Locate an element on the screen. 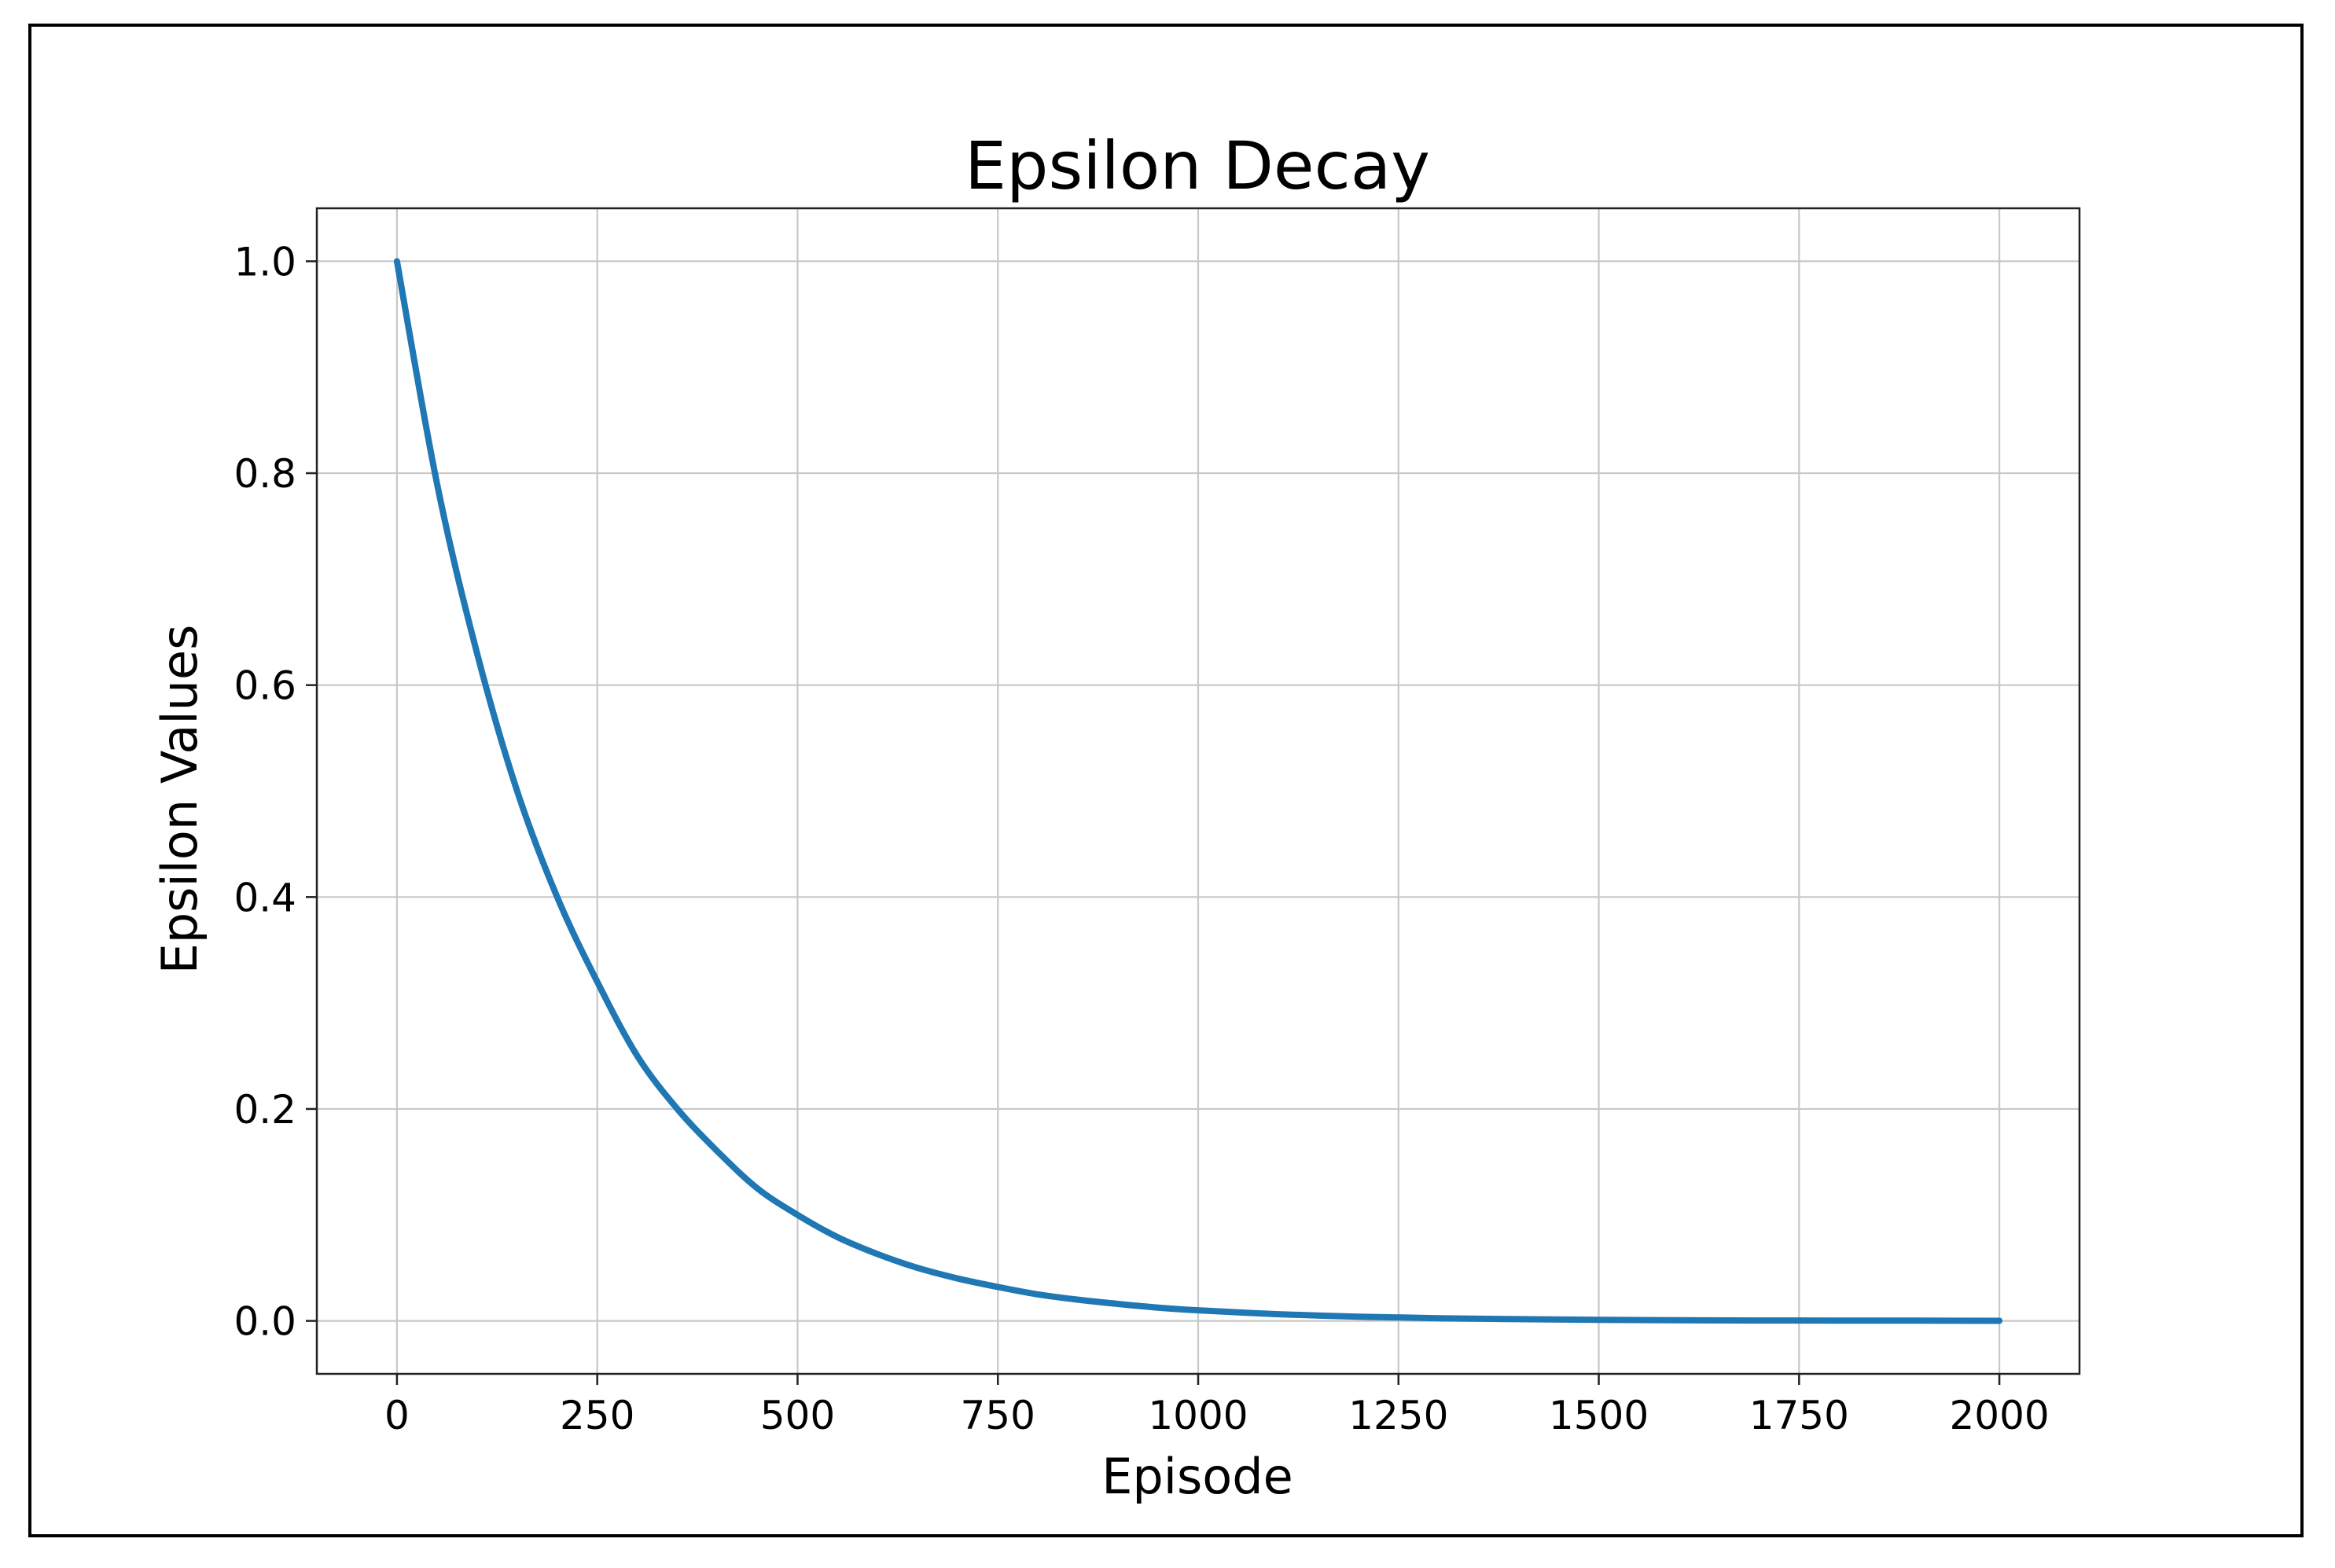 This screenshot has height=1568, width=2335. x-tick-label: 500 is located at coordinates (798, 1415).